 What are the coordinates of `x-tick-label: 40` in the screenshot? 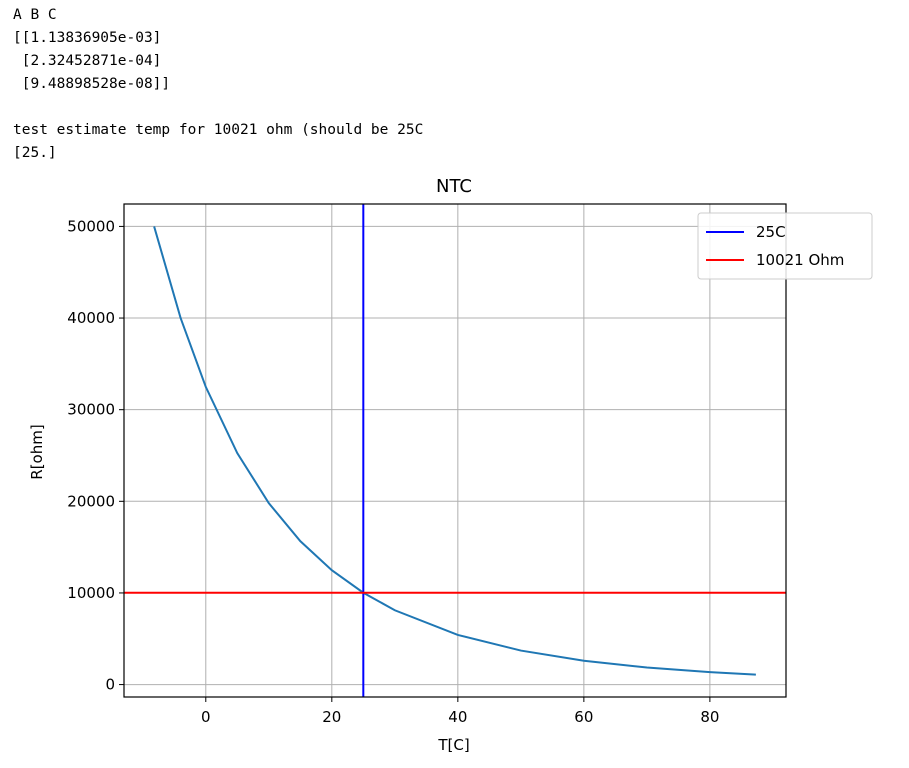 It's located at (457, 717).